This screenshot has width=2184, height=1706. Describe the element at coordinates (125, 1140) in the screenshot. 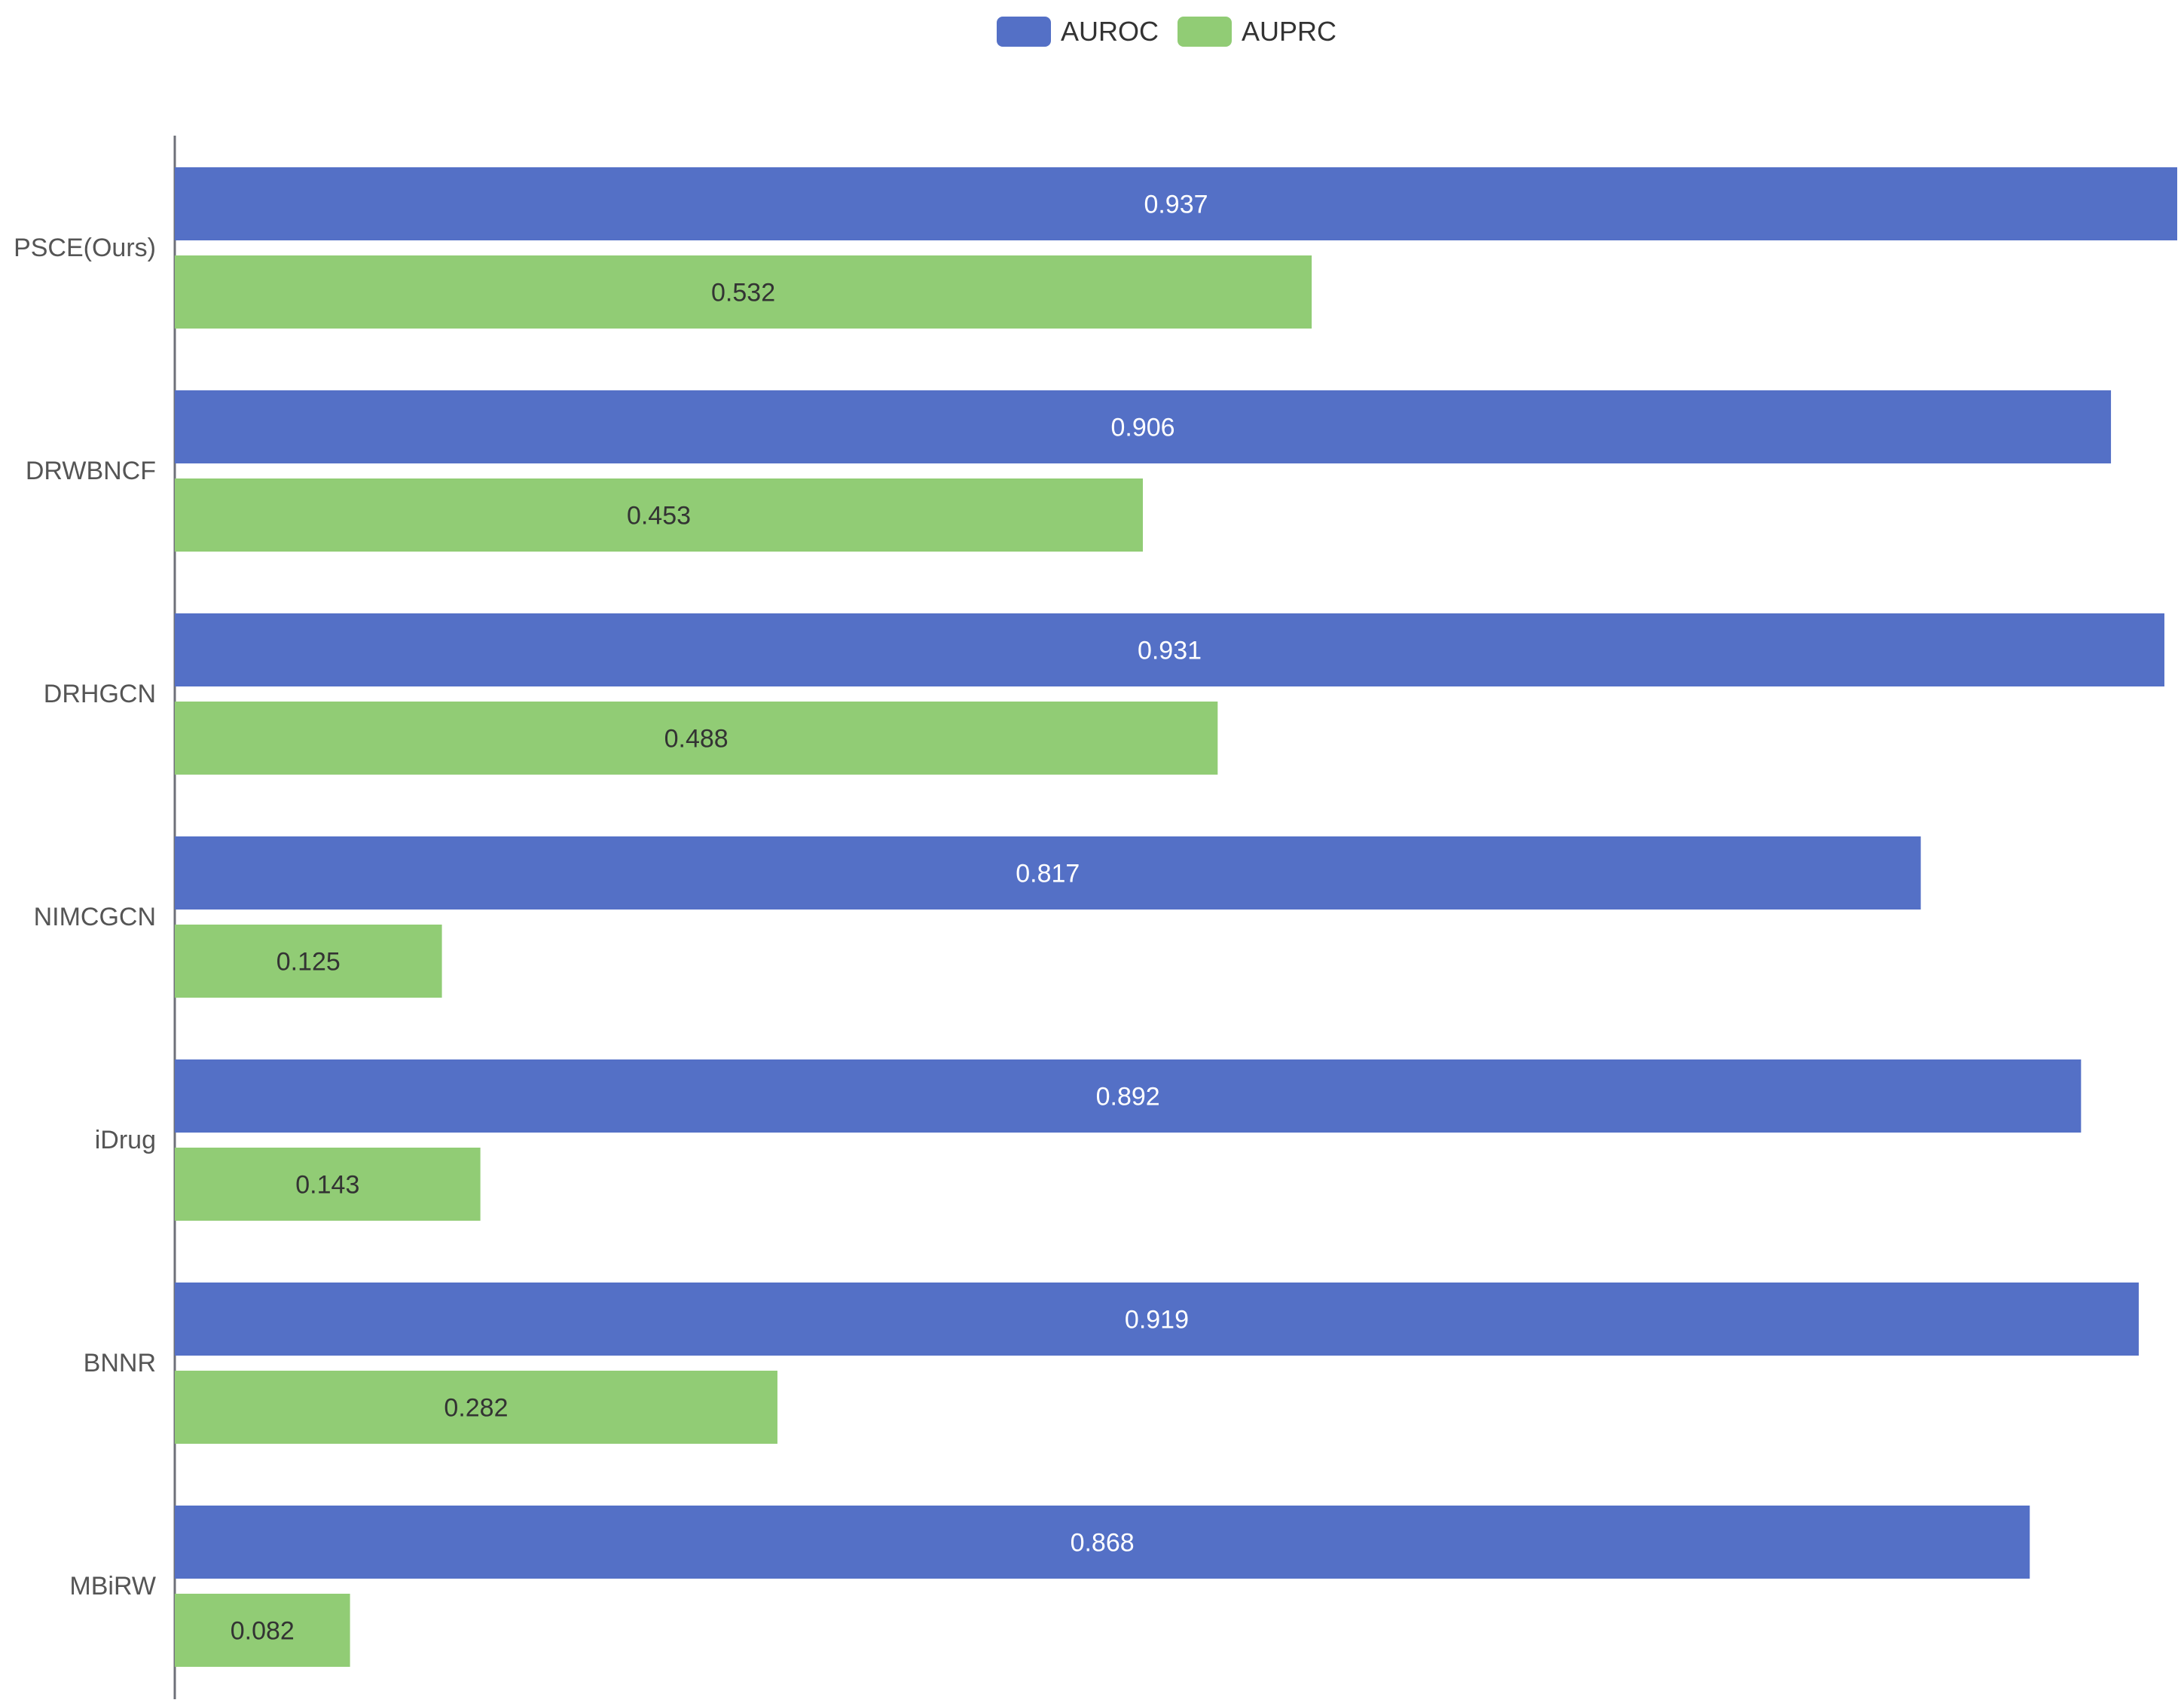

I see `category-label-idrug: iDrug` at that location.